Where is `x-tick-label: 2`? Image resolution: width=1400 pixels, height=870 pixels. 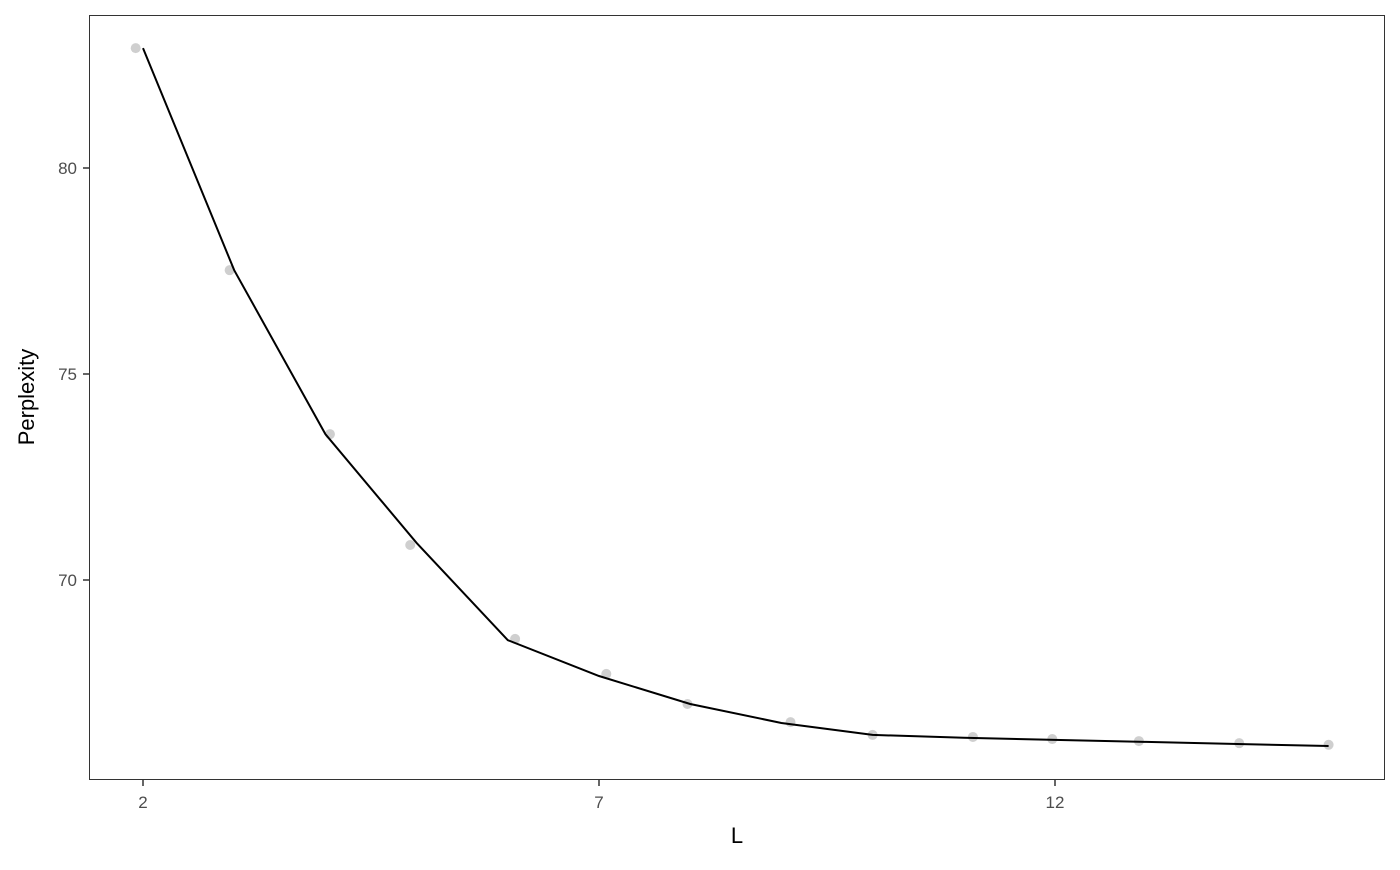
x-tick-label: 2 is located at coordinates (142, 802).